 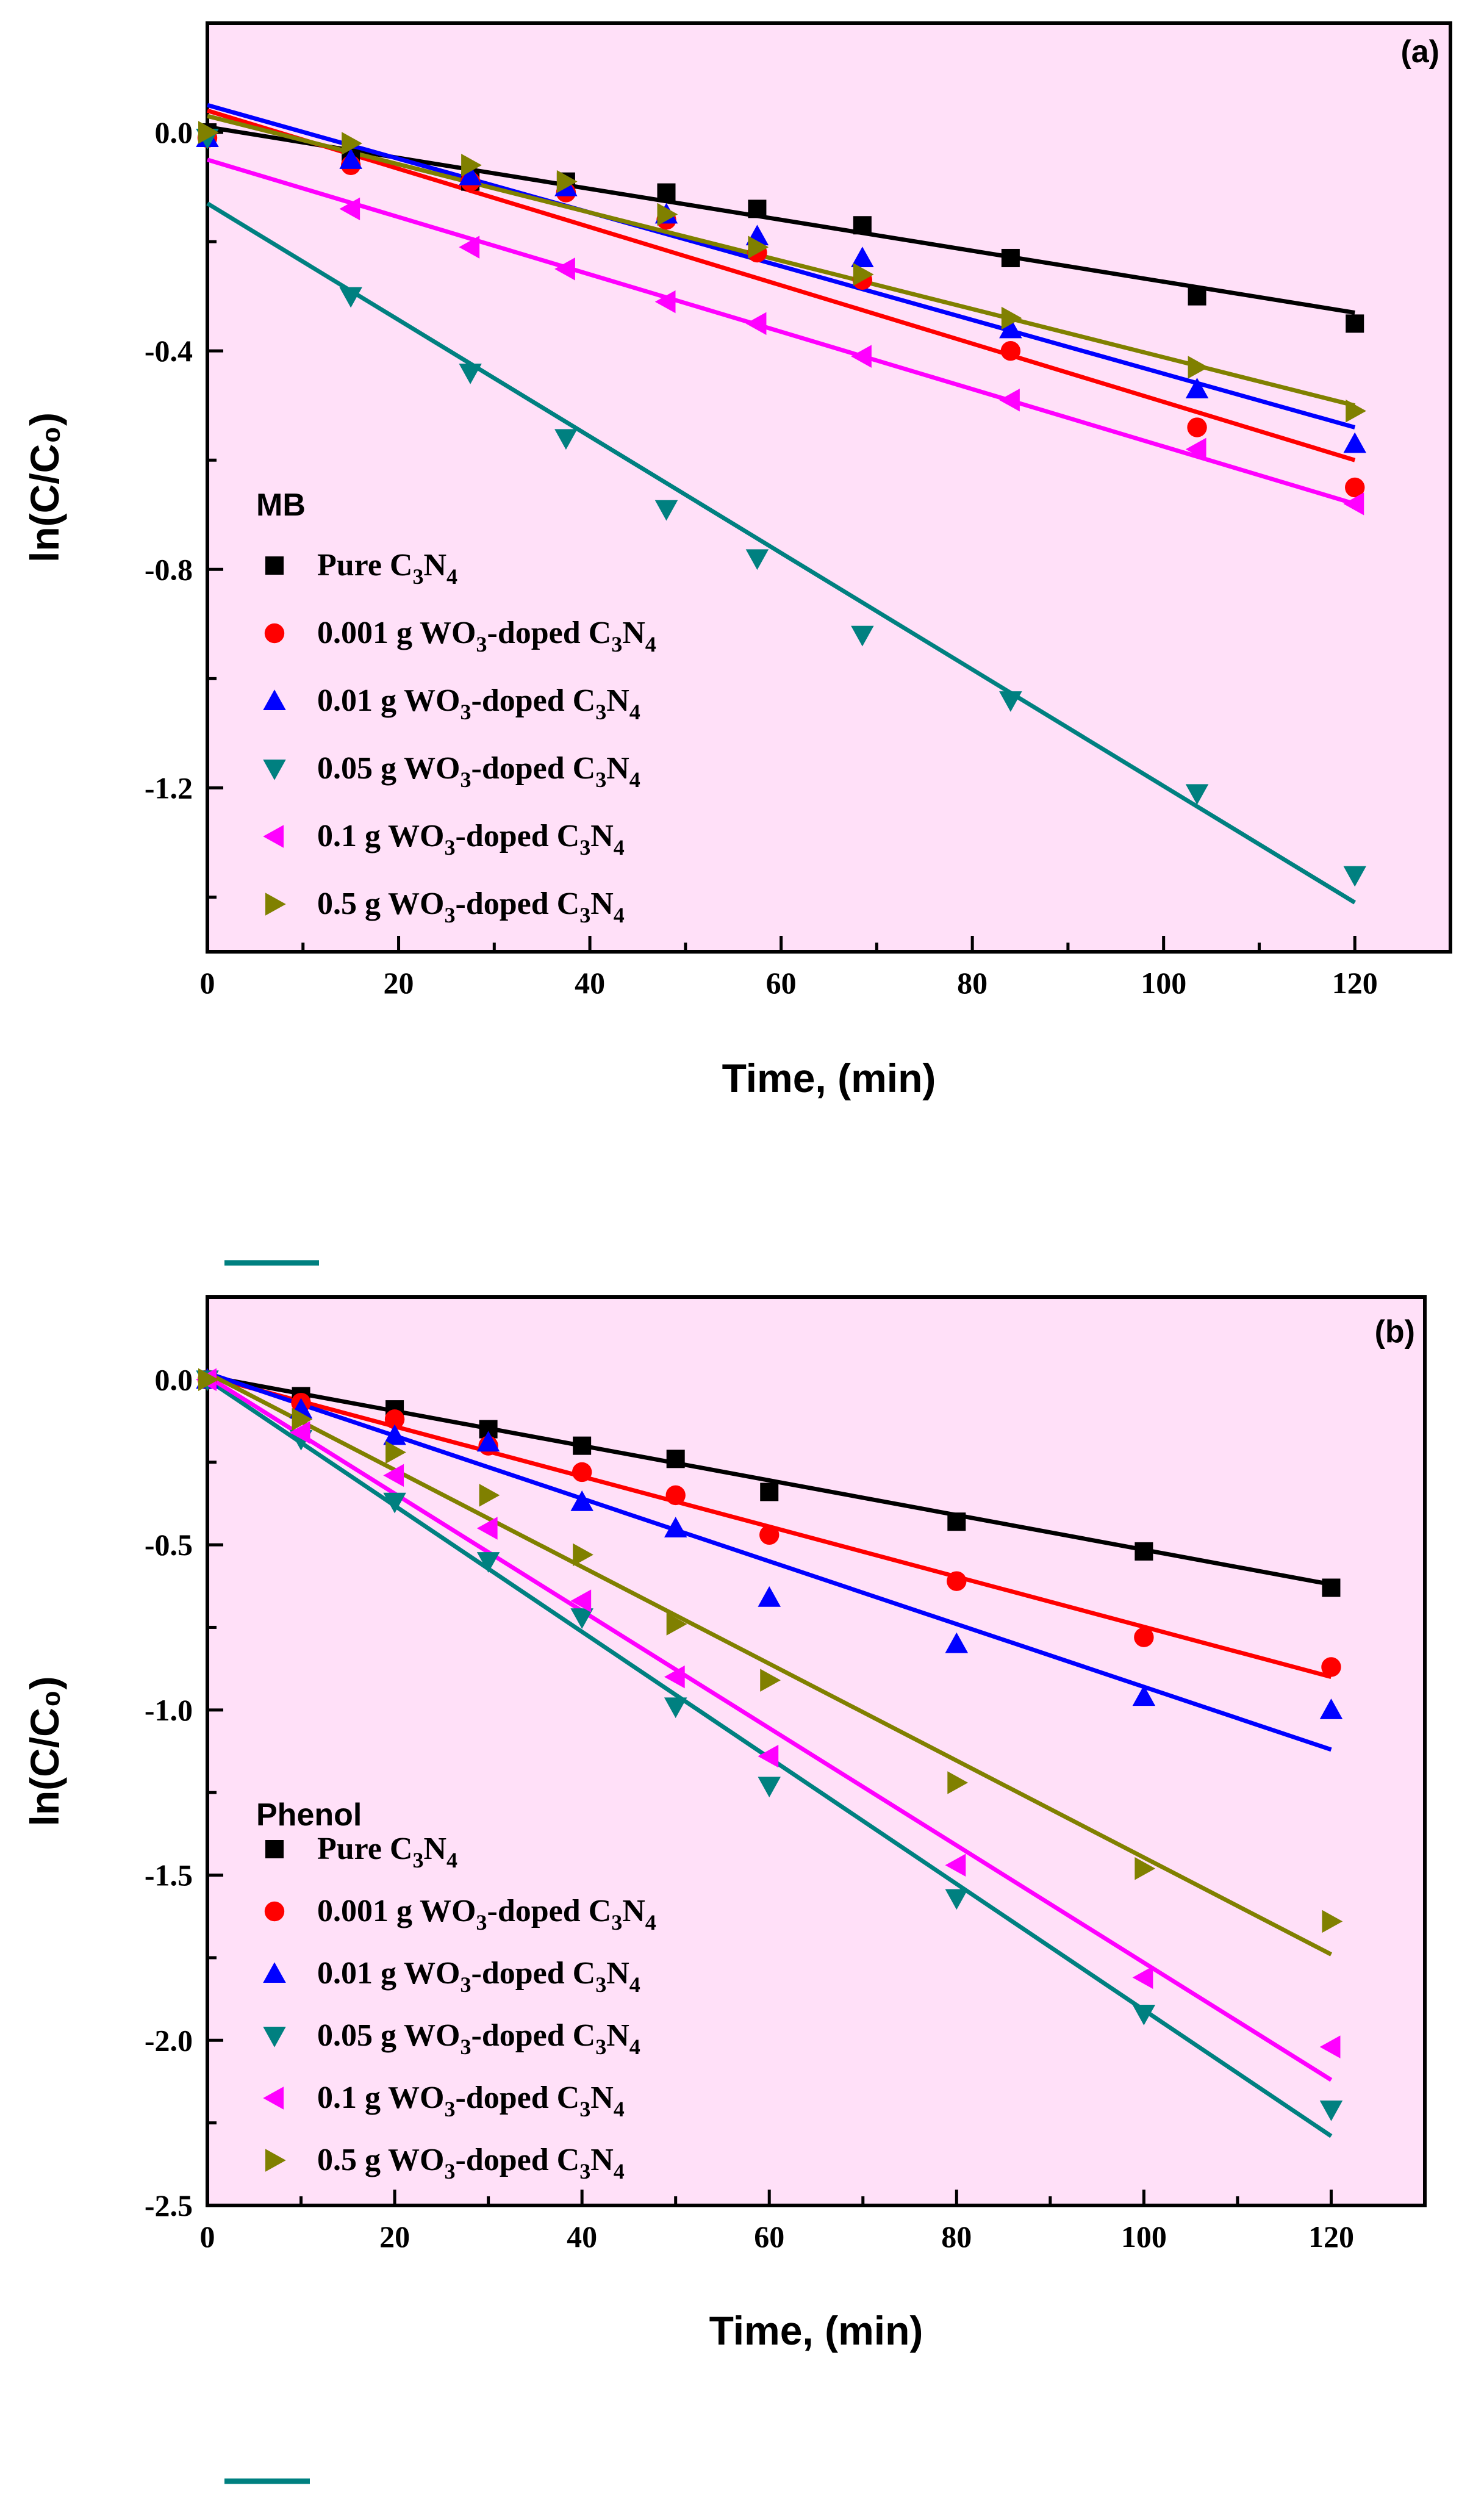 I want to click on data-point-s4-p5, so click(x=674, y=1677).